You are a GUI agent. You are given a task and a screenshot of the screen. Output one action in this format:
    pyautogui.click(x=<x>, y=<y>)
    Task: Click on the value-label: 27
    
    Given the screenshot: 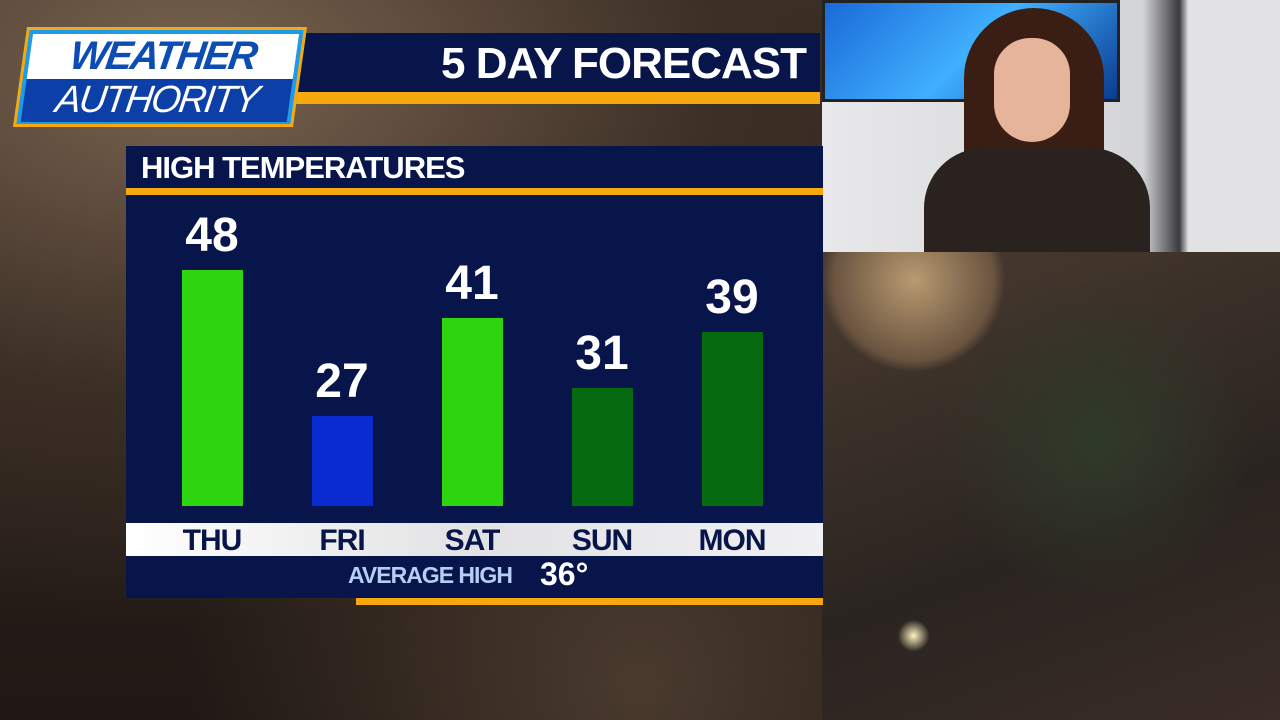 What is the action you would take?
    pyautogui.click(x=342, y=381)
    